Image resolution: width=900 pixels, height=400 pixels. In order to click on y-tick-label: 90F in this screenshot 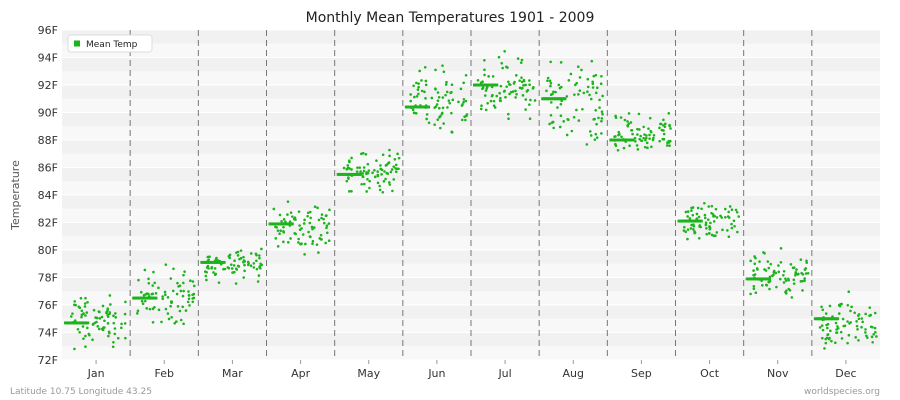, I will do `click(48, 113)`.